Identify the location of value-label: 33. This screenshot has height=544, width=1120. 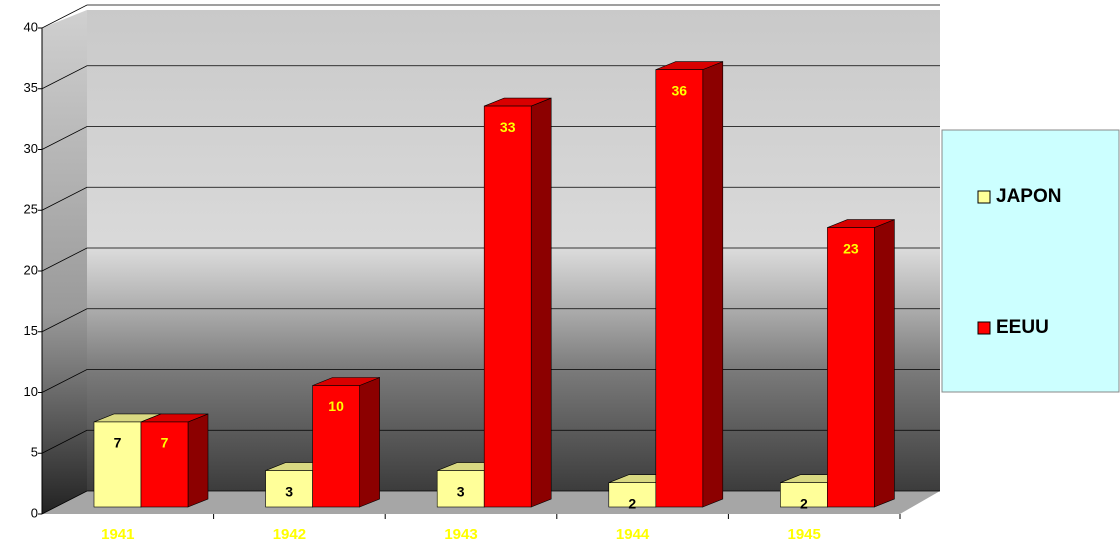
(508, 127).